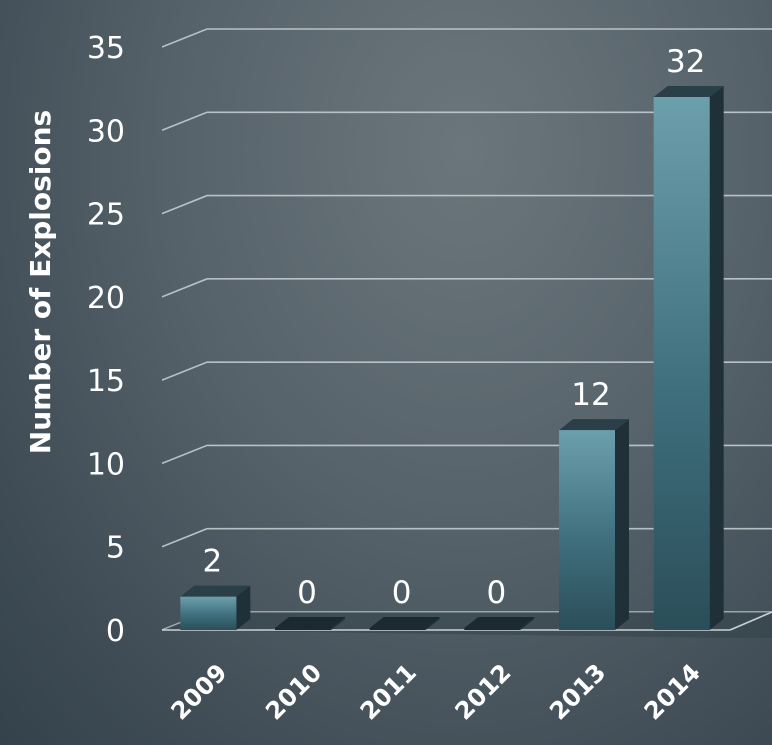 Image resolution: width=772 pixels, height=745 pixels. What do you see at coordinates (106, 298) in the screenshot?
I see `y-tick-label: 20` at bounding box center [106, 298].